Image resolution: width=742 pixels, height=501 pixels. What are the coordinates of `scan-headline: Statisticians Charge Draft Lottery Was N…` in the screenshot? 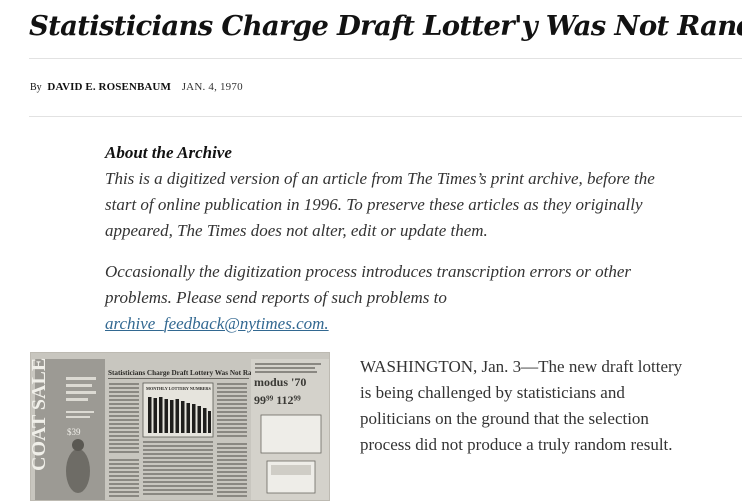 It's located at (188, 373).